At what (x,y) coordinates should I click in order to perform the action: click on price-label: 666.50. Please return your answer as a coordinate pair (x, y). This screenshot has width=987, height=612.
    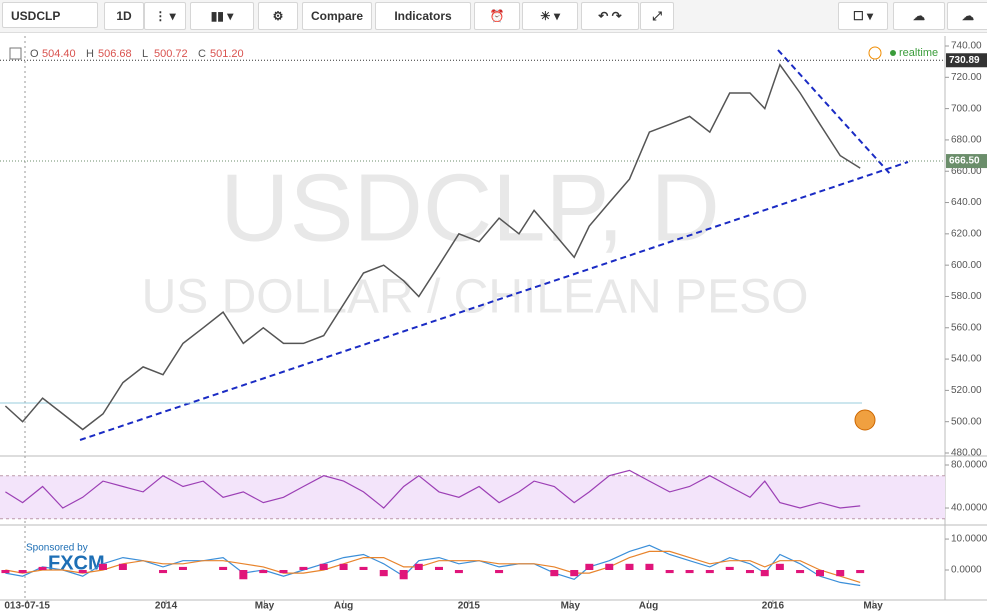
    Looking at the image, I should click on (964, 161).